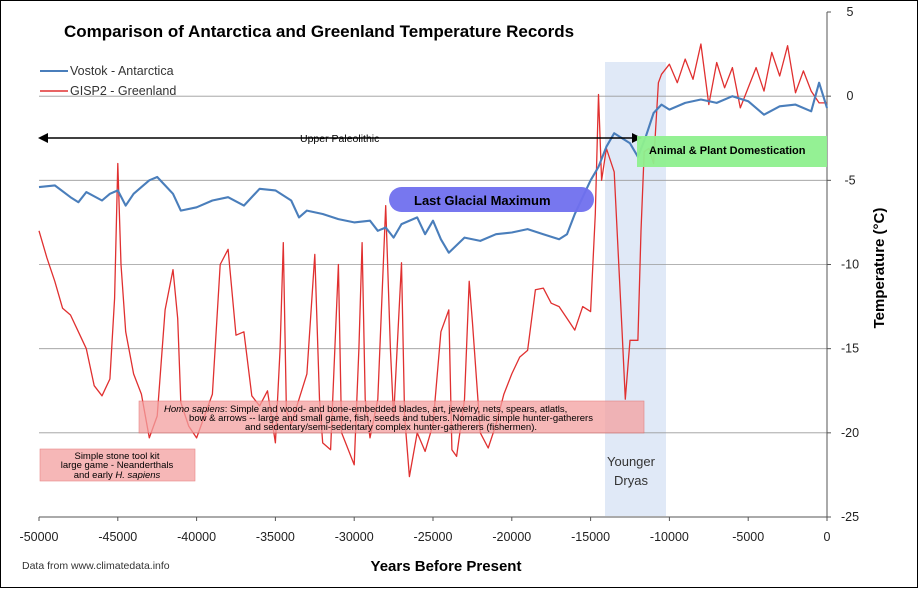 Image resolution: width=920 pixels, height=590 pixels. I want to click on x-axis-title: Years Before Present, so click(446, 566).